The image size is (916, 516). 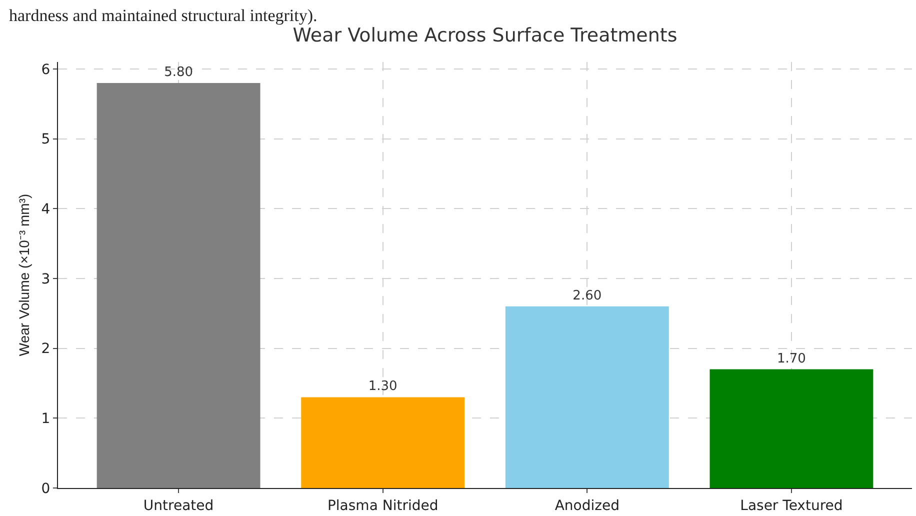 What do you see at coordinates (178, 506) in the screenshot?
I see `x-tick-label: Untreated` at bounding box center [178, 506].